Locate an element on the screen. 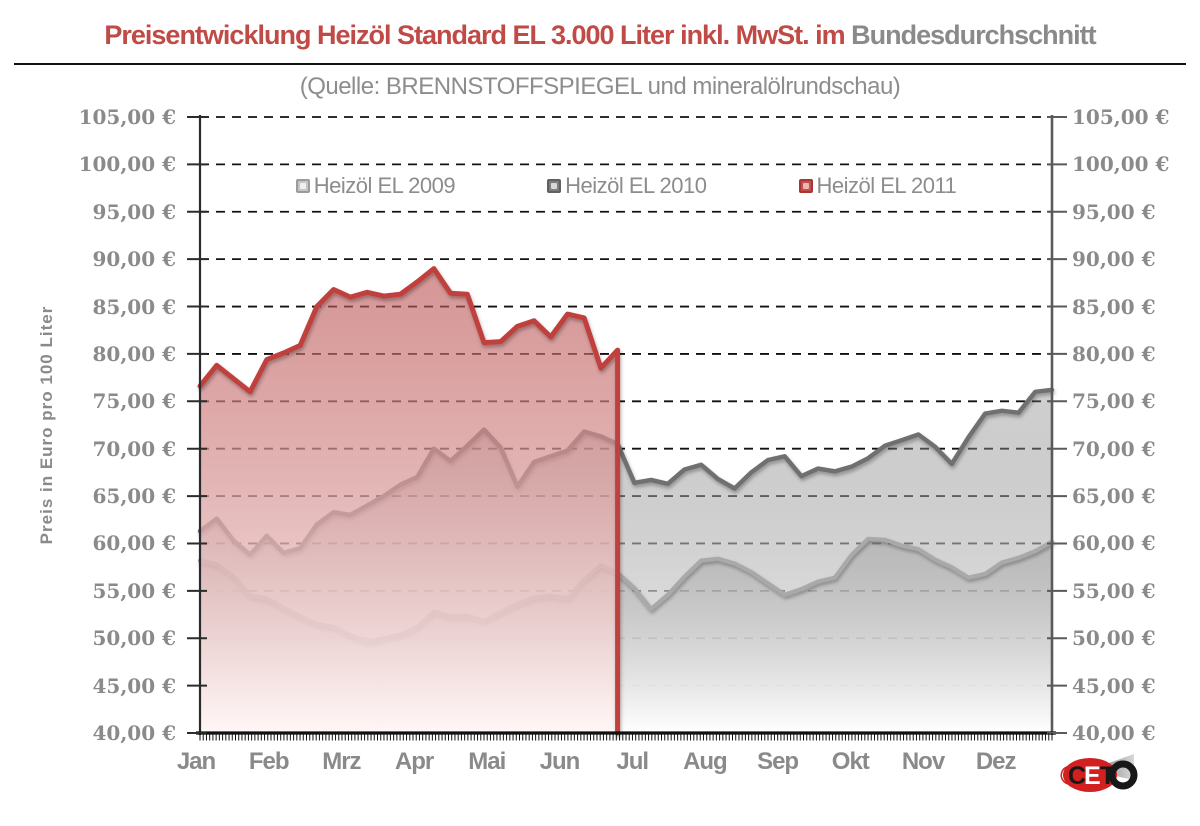  series-marker-2010-icon is located at coordinates (554, 186).